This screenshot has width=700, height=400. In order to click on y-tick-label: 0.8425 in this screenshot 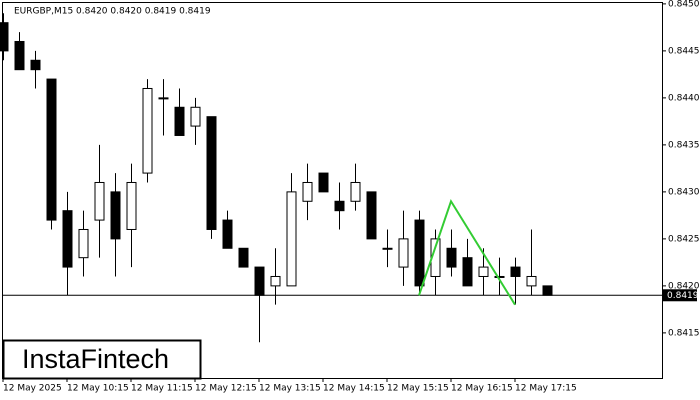, I will do `click(684, 239)`.